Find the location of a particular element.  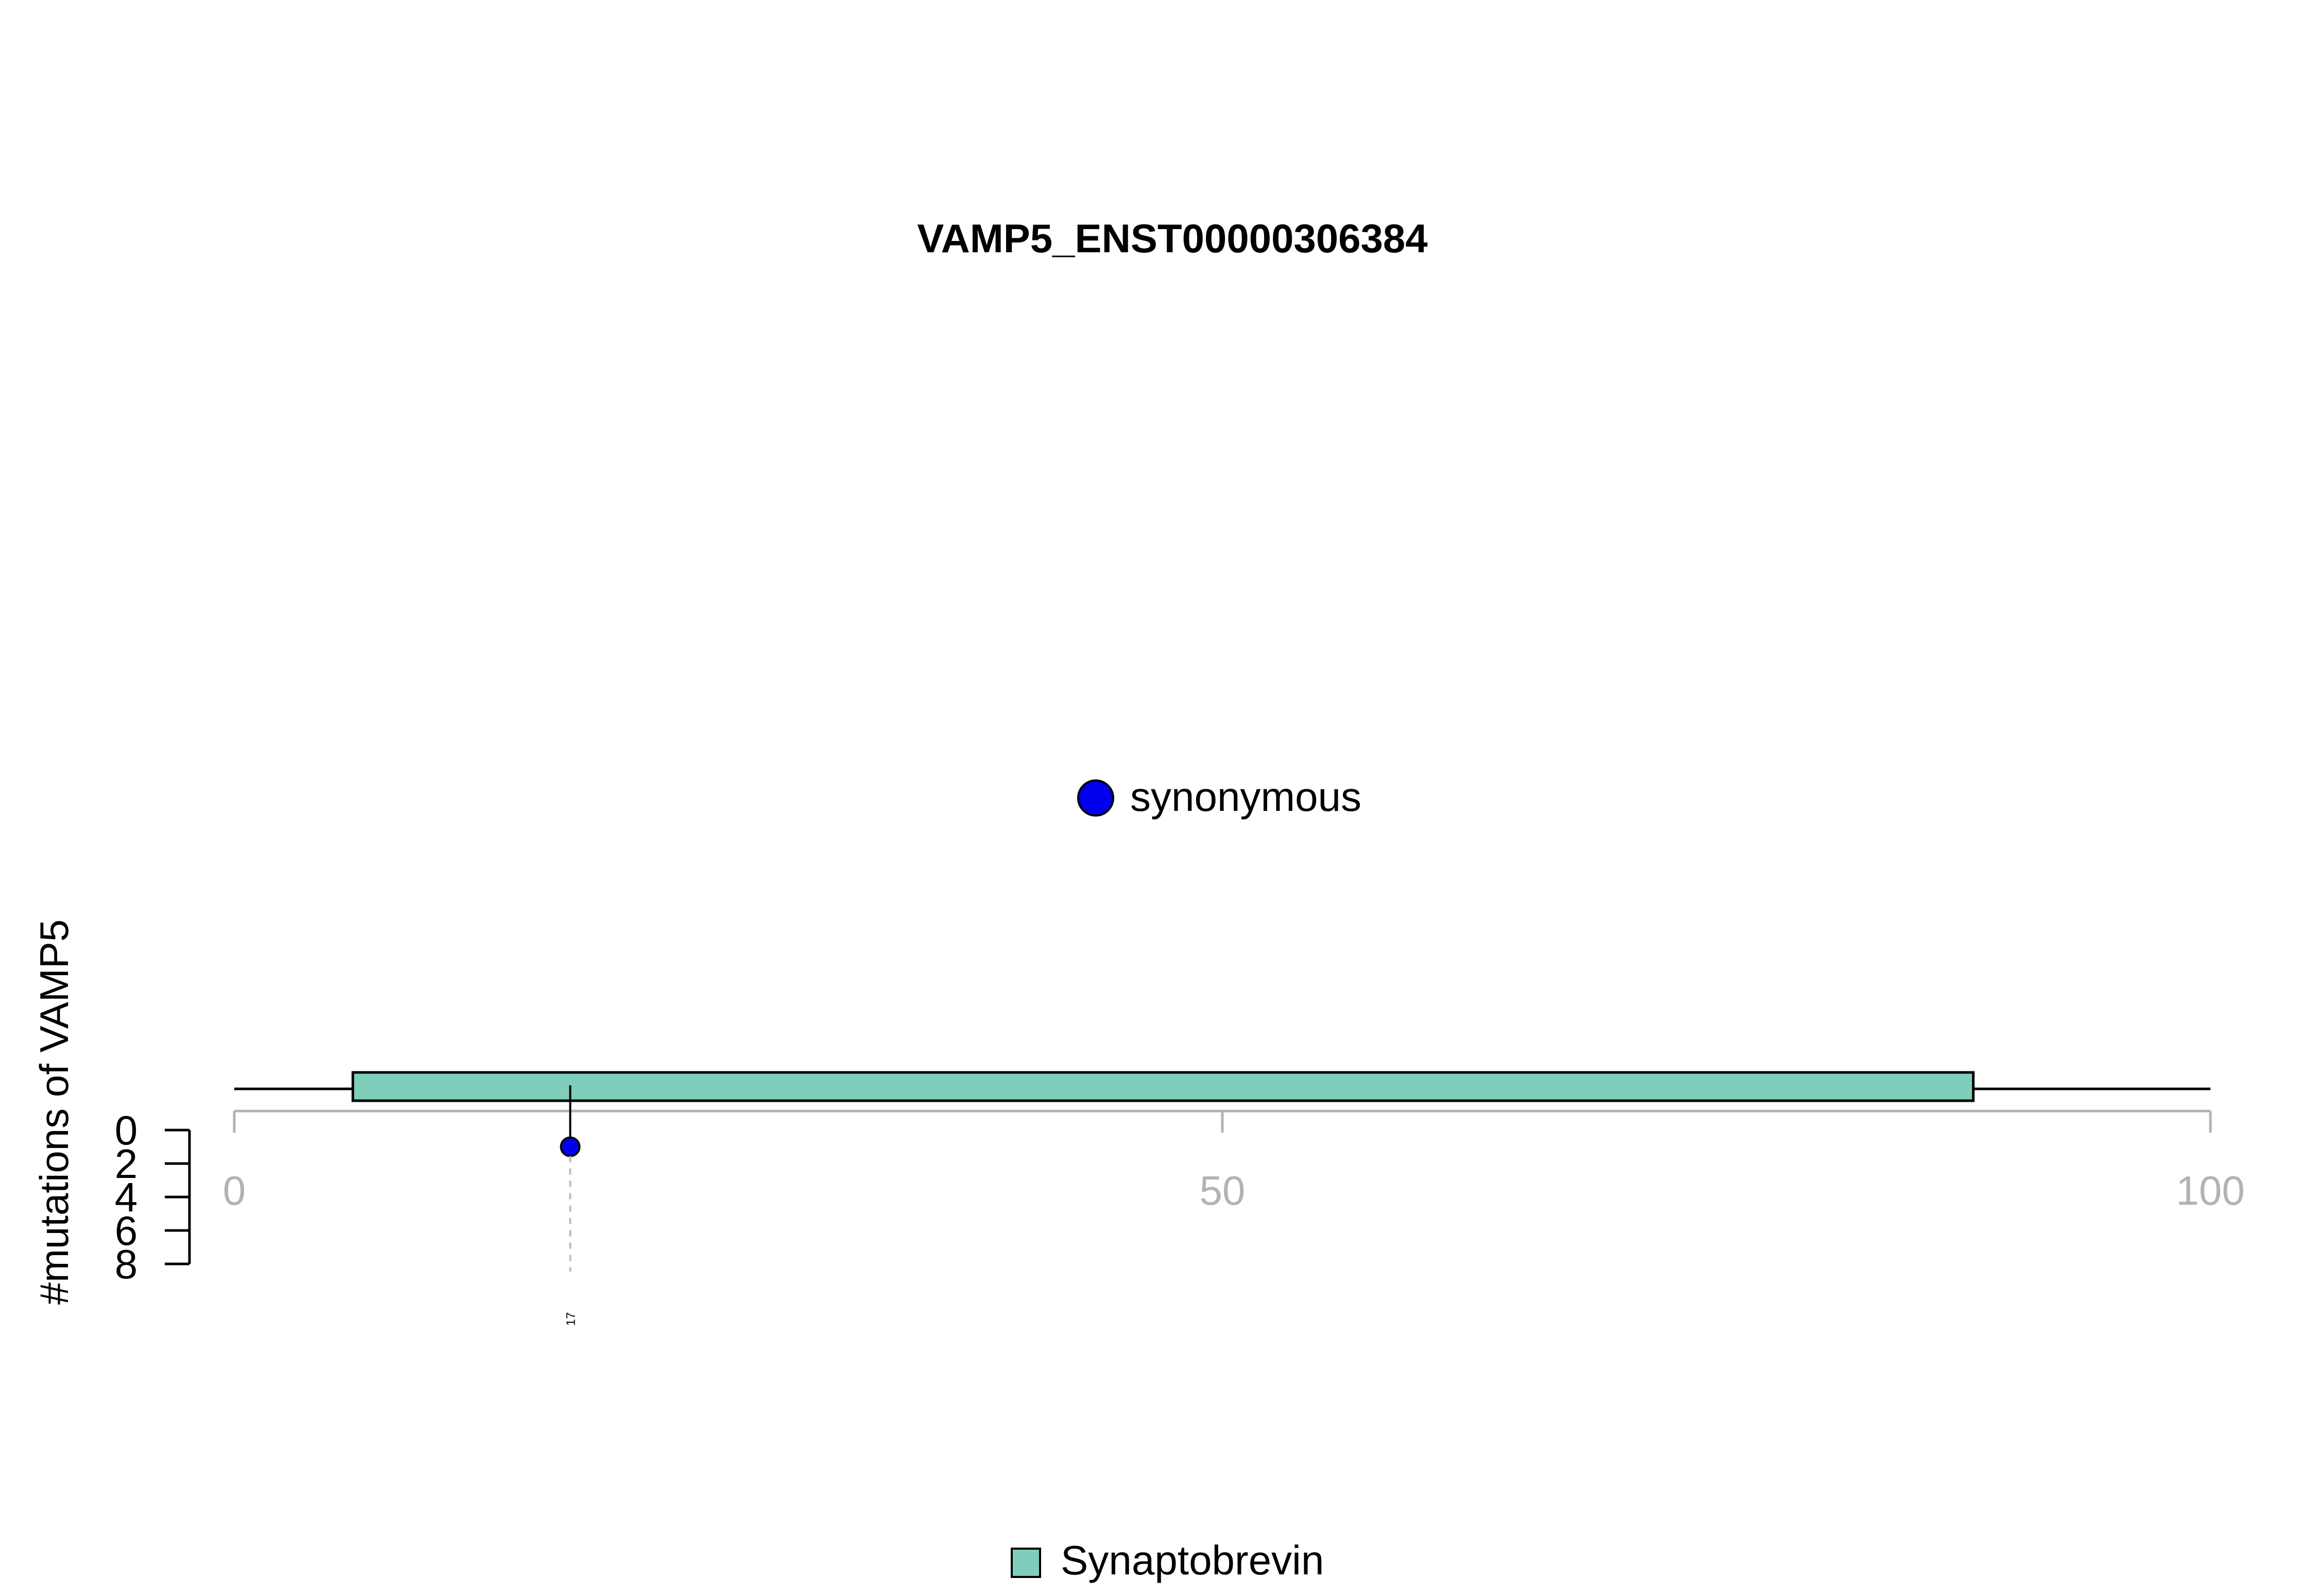

y-tick-label: 0 is located at coordinates (126, 1130).